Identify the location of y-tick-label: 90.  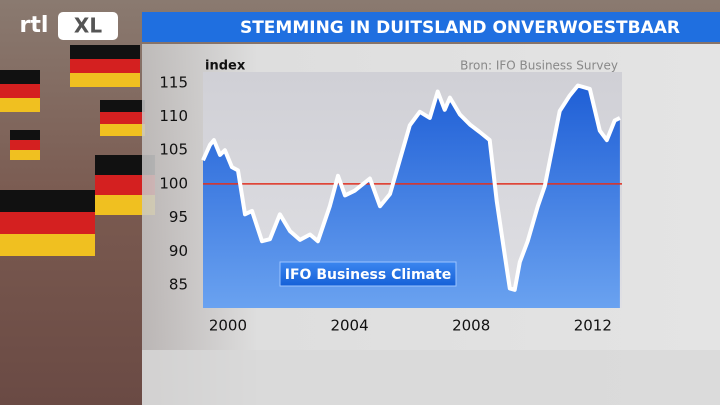
(178, 251).